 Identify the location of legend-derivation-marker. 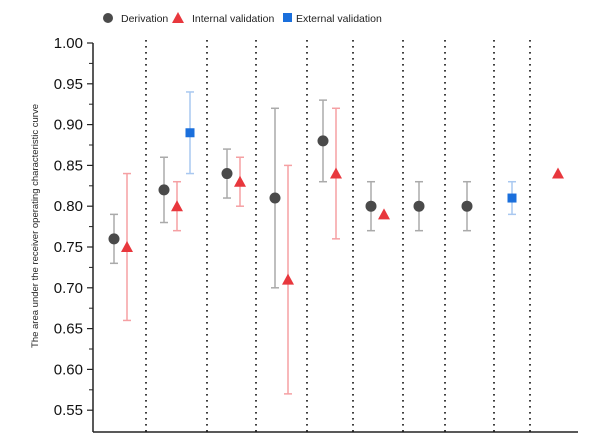
(108, 18).